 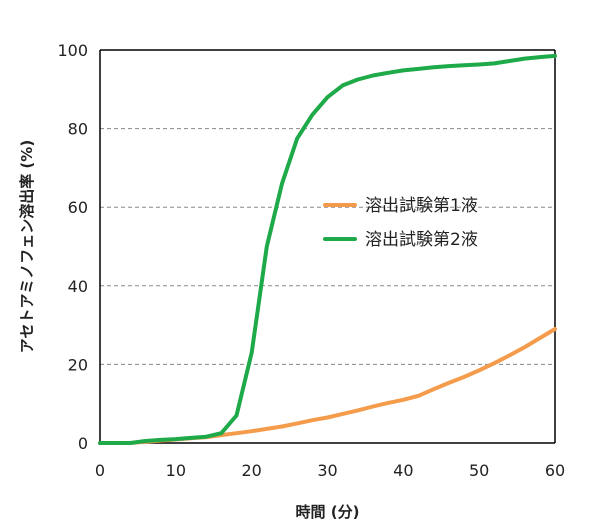 I want to click on x-tick-label: 10, so click(x=176, y=470).